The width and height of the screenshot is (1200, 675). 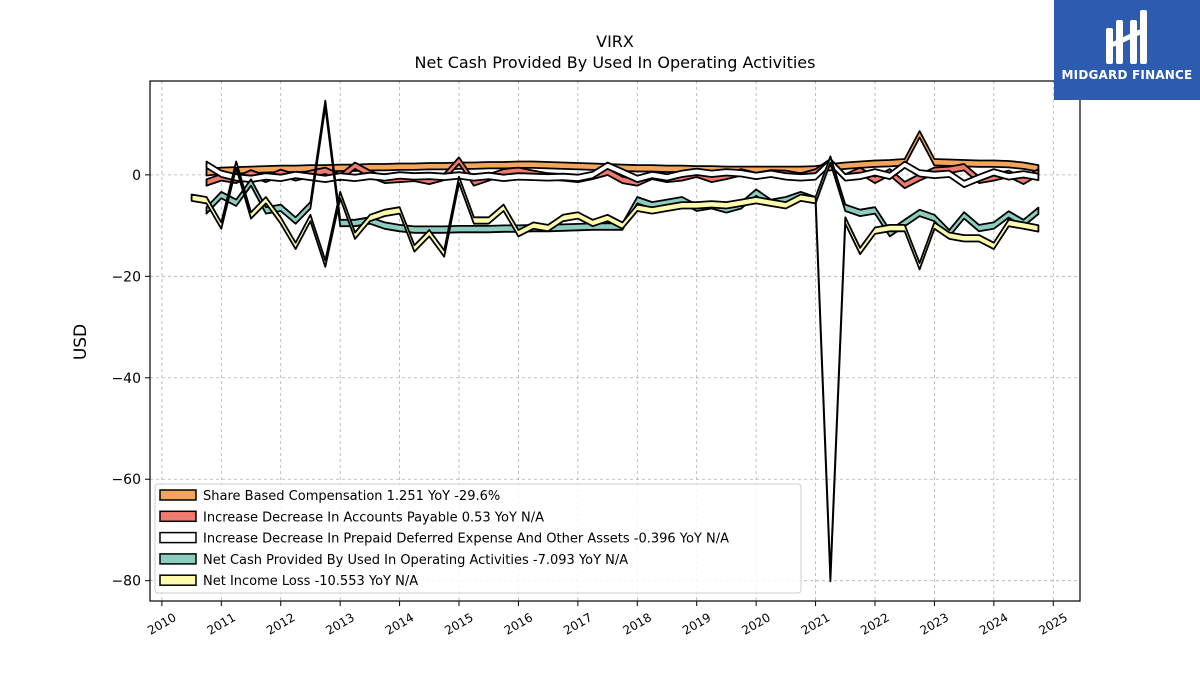 I want to click on x-tick-label: 2019, so click(x=696, y=623).